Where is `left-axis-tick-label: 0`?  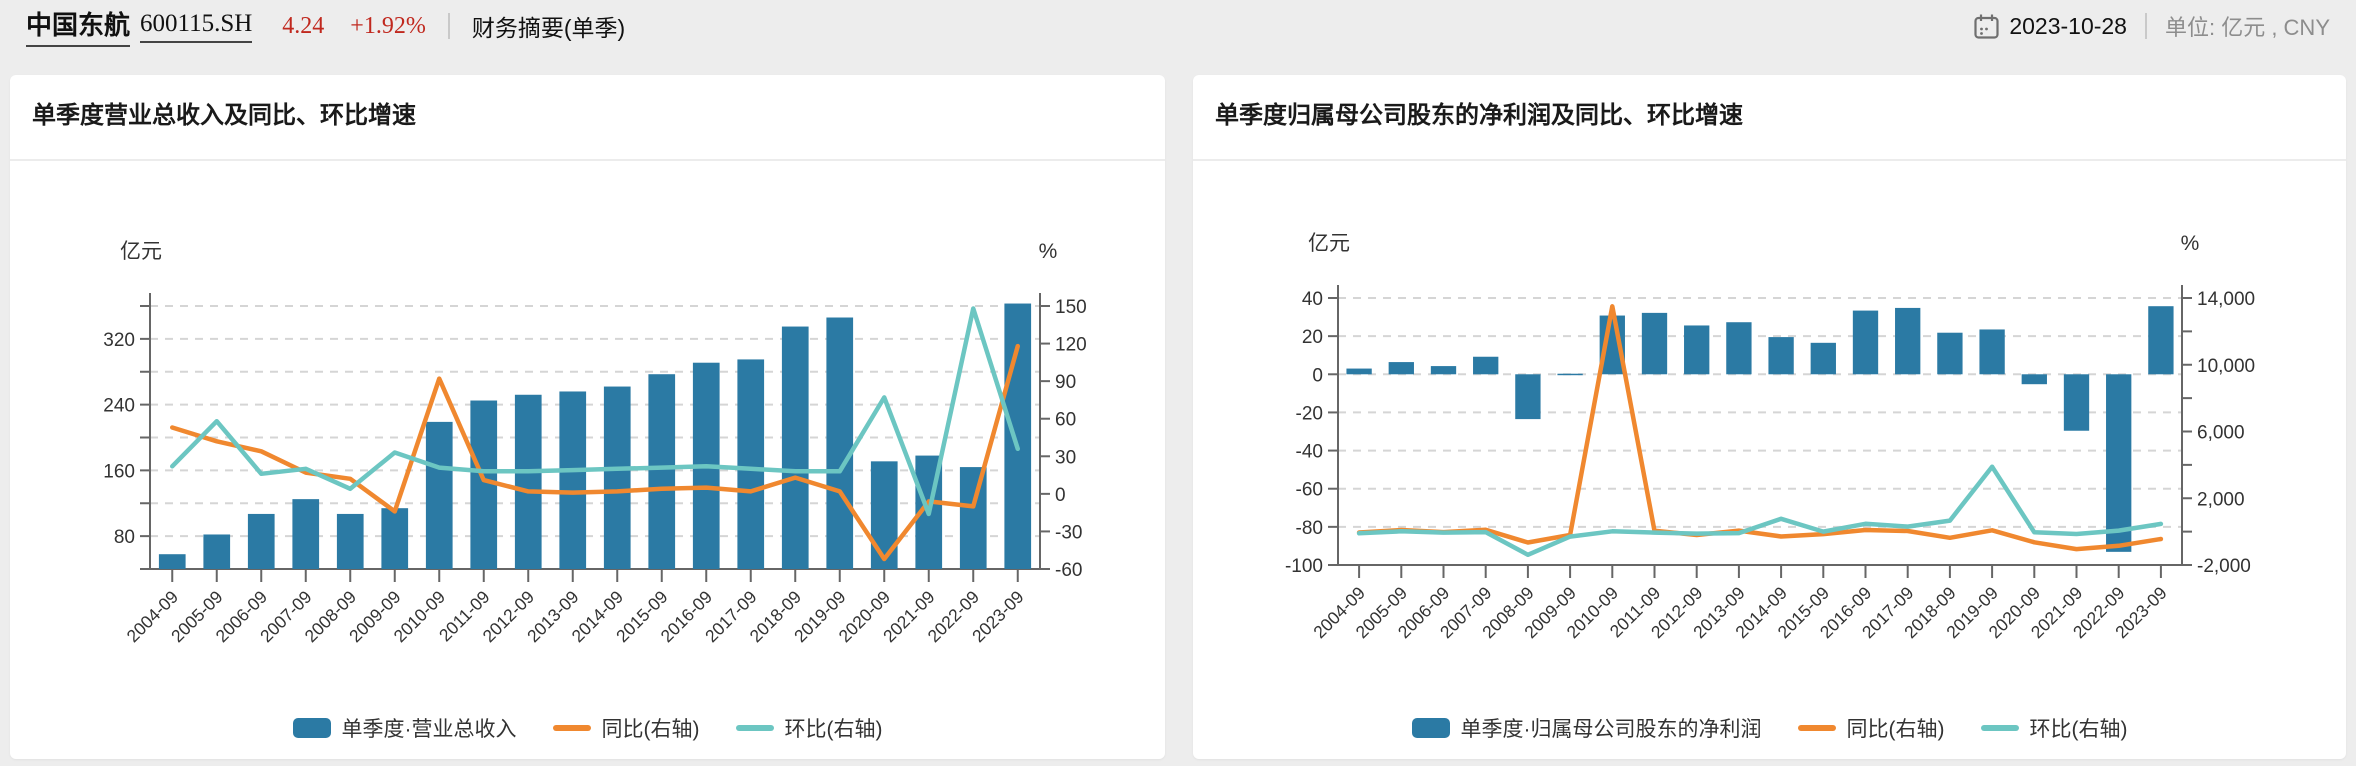 left-axis-tick-label: 0 is located at coordinates (1317, 375).